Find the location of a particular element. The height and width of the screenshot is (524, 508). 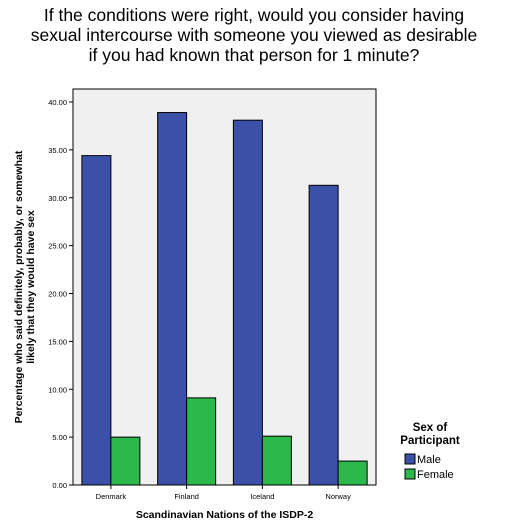

y-tick-label: 10.00 is located at coordinates (57, 389).